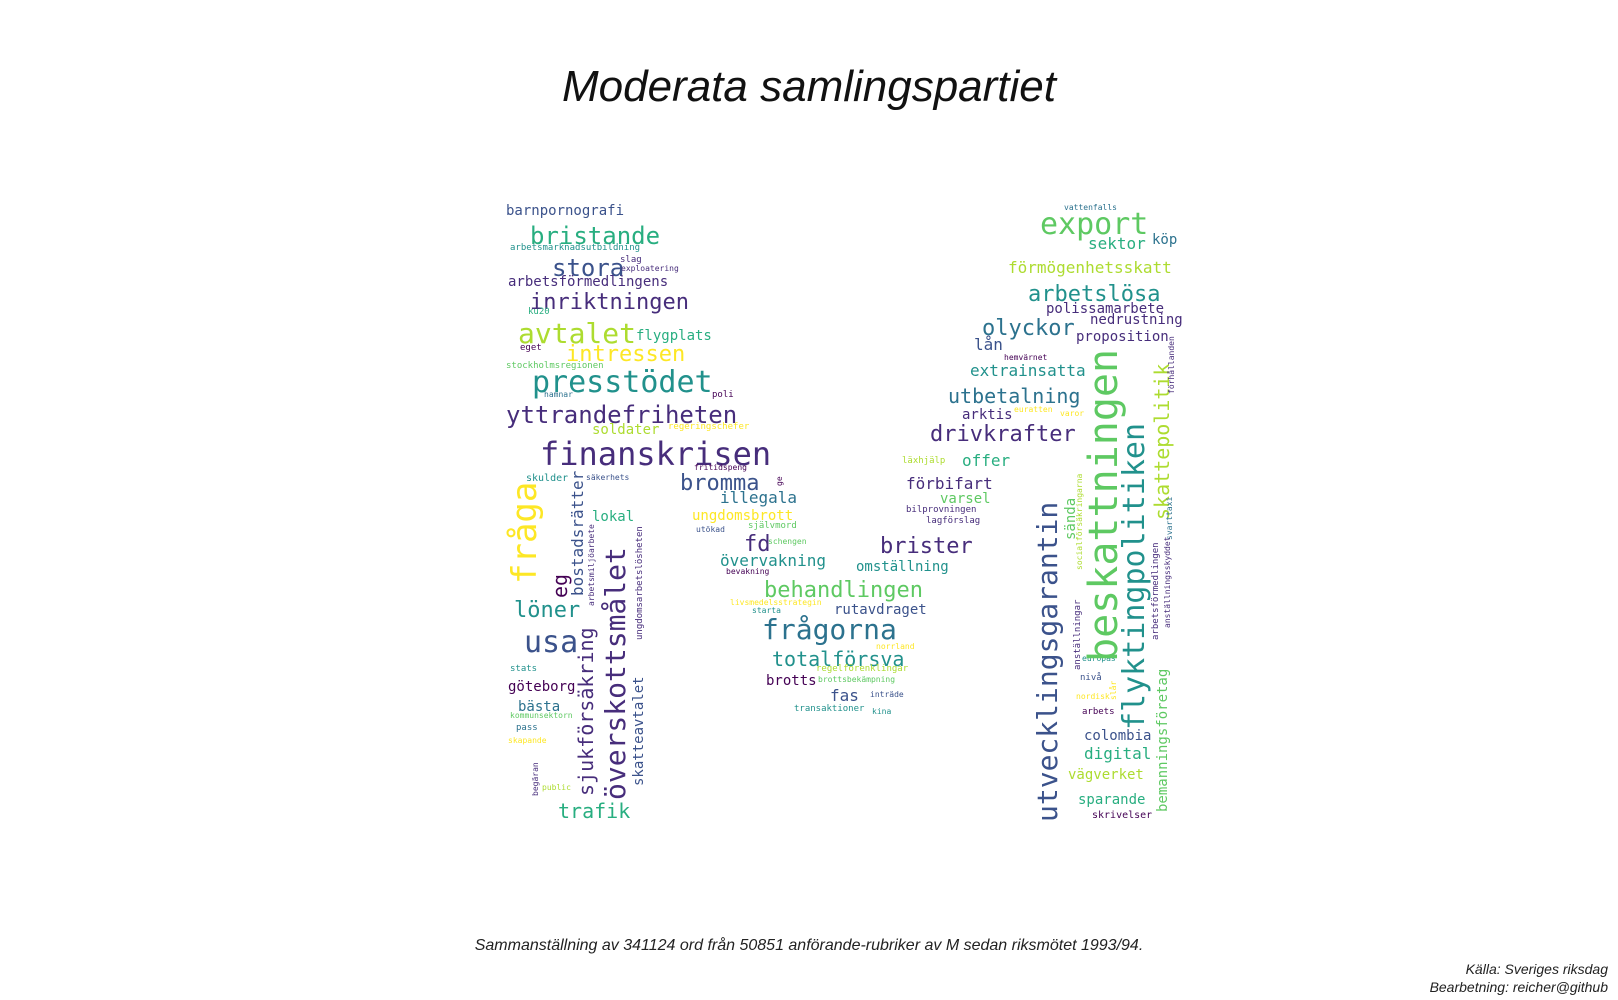 The image size is (1618, 1000). Describe the element at coordinates (766, 610) in the screenshot. I see `cloud-word: starta` at that location.